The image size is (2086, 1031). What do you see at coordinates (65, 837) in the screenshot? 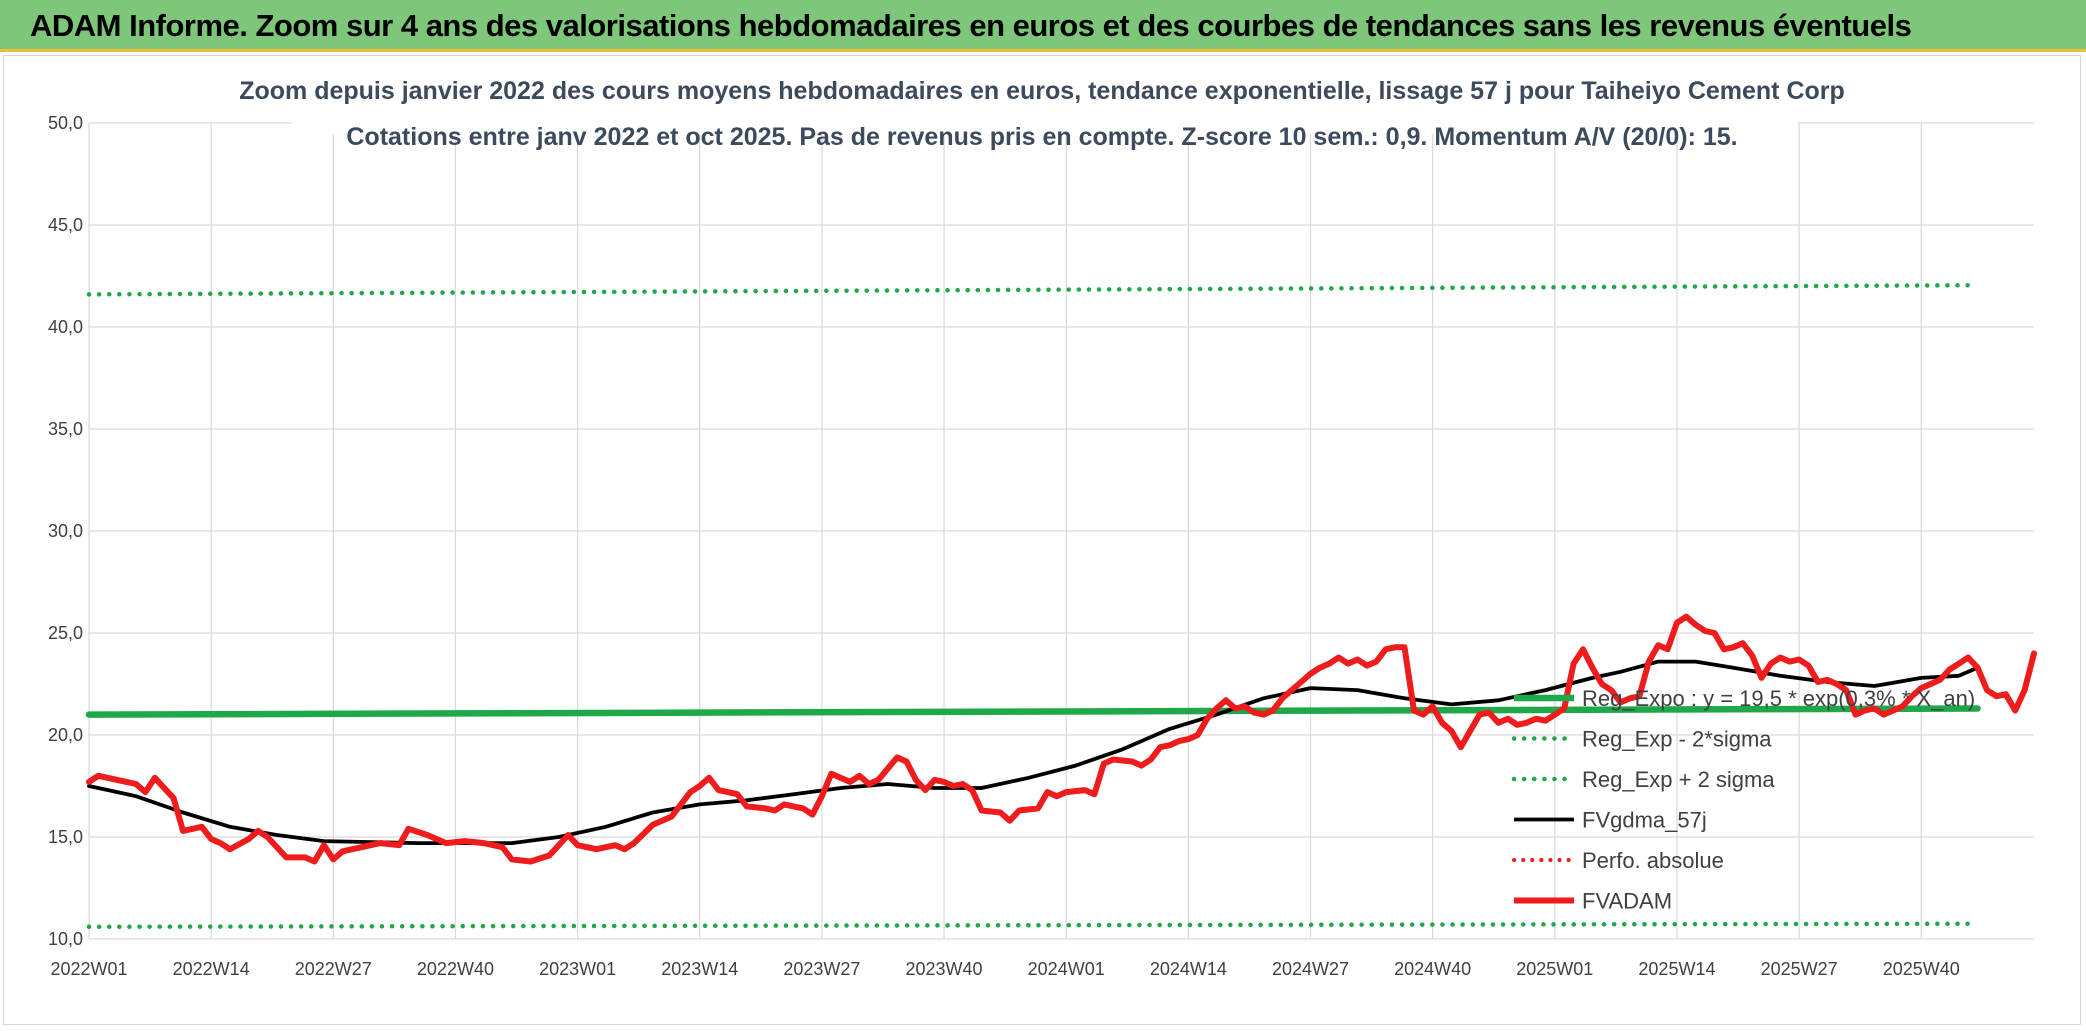
I see `y-tick-label: 15,0` at bounding box center [65, 837].